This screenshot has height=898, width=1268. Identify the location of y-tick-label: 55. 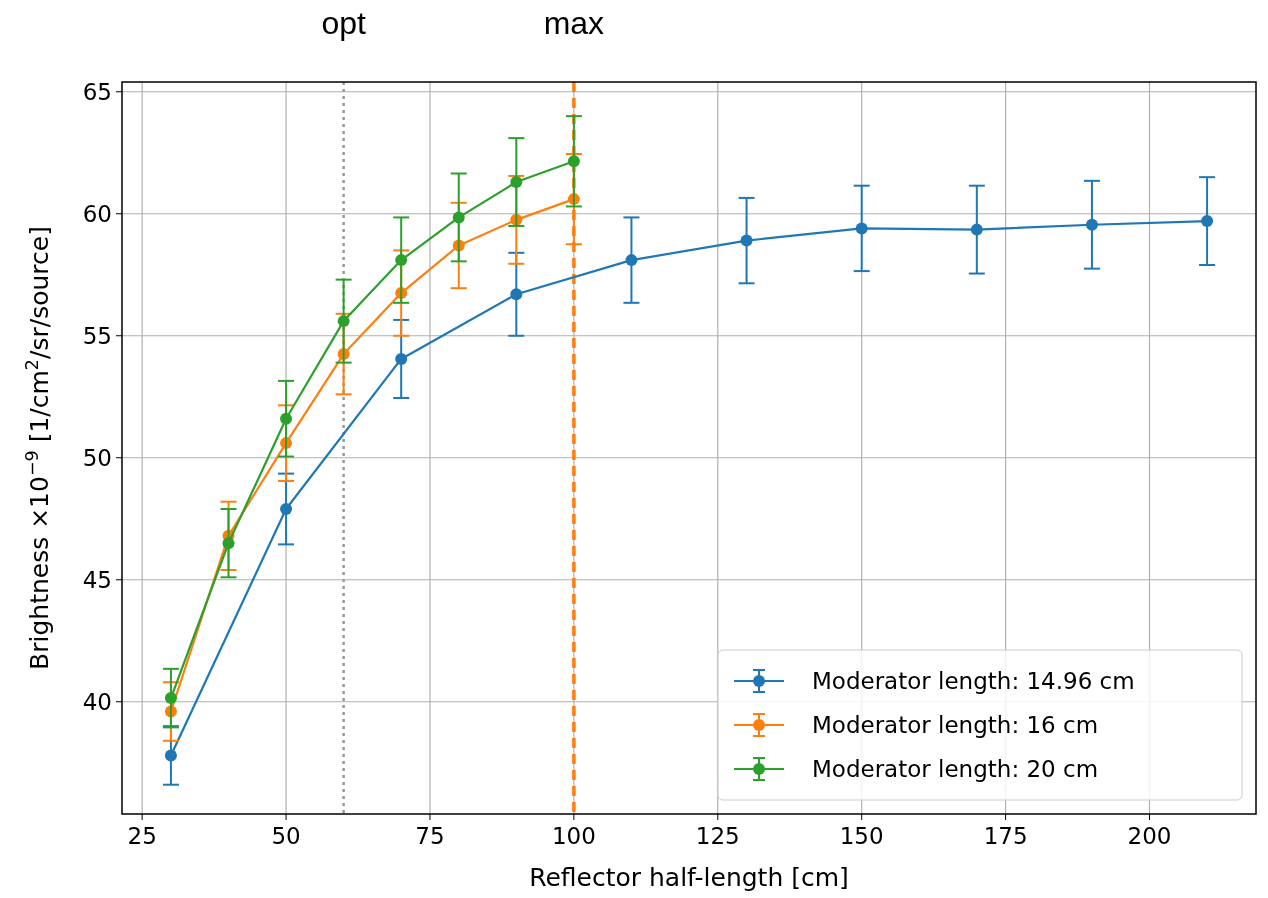
(97, 335).